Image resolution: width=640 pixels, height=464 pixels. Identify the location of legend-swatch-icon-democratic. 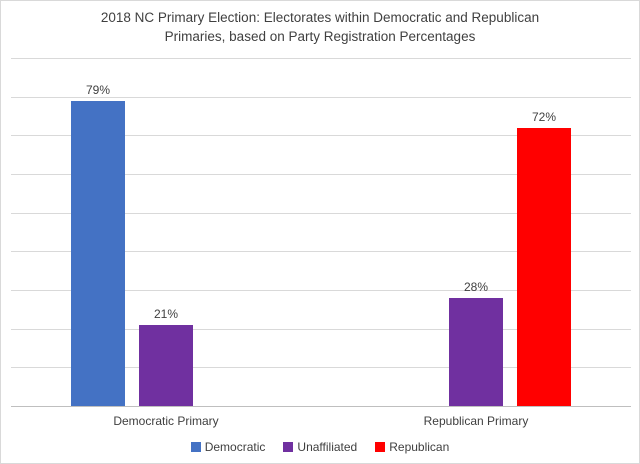
(195, 447).